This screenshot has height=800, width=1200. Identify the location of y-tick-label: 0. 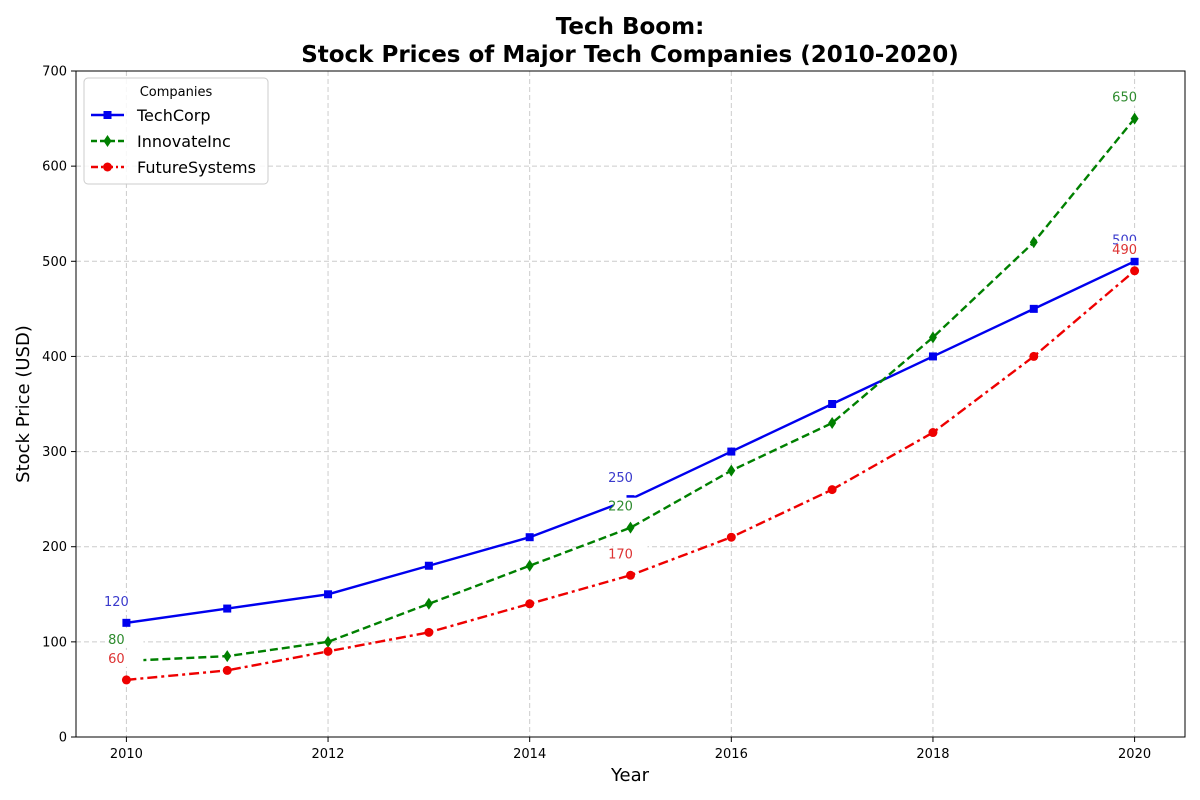
(63, 738).